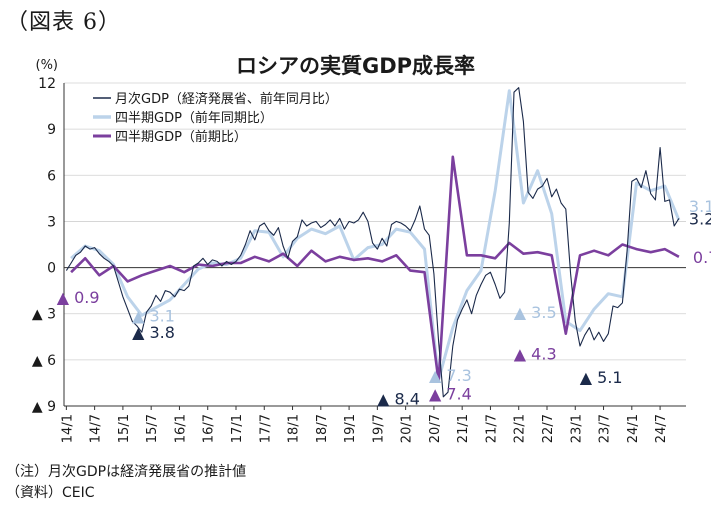  What do you see at coordinates (194, 118) in the screenshot?
I see `legend-label-qoq_yoy: 四半期GDP（前年同期比）` at bounding box center [194, 118].